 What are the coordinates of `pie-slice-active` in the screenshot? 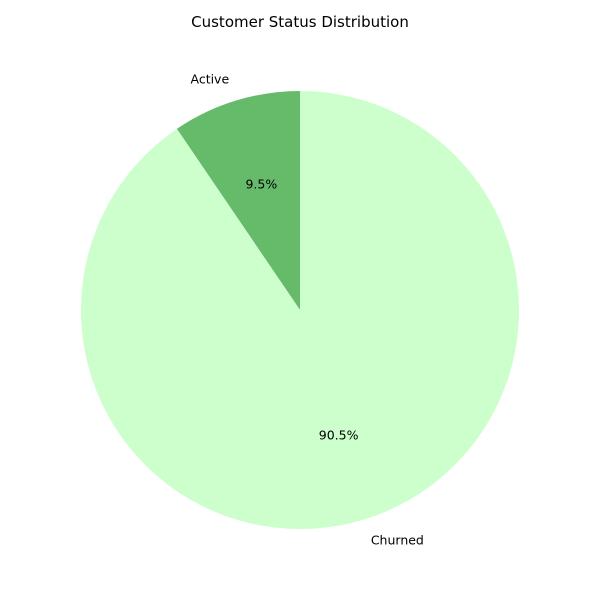 It's located at (238, 200).